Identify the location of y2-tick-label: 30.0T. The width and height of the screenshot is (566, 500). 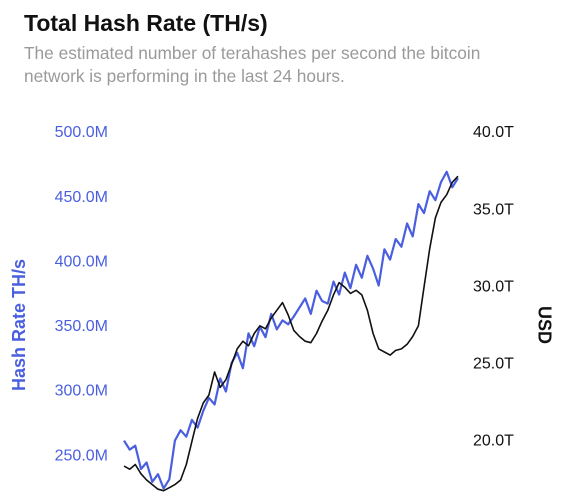
(493, 286).